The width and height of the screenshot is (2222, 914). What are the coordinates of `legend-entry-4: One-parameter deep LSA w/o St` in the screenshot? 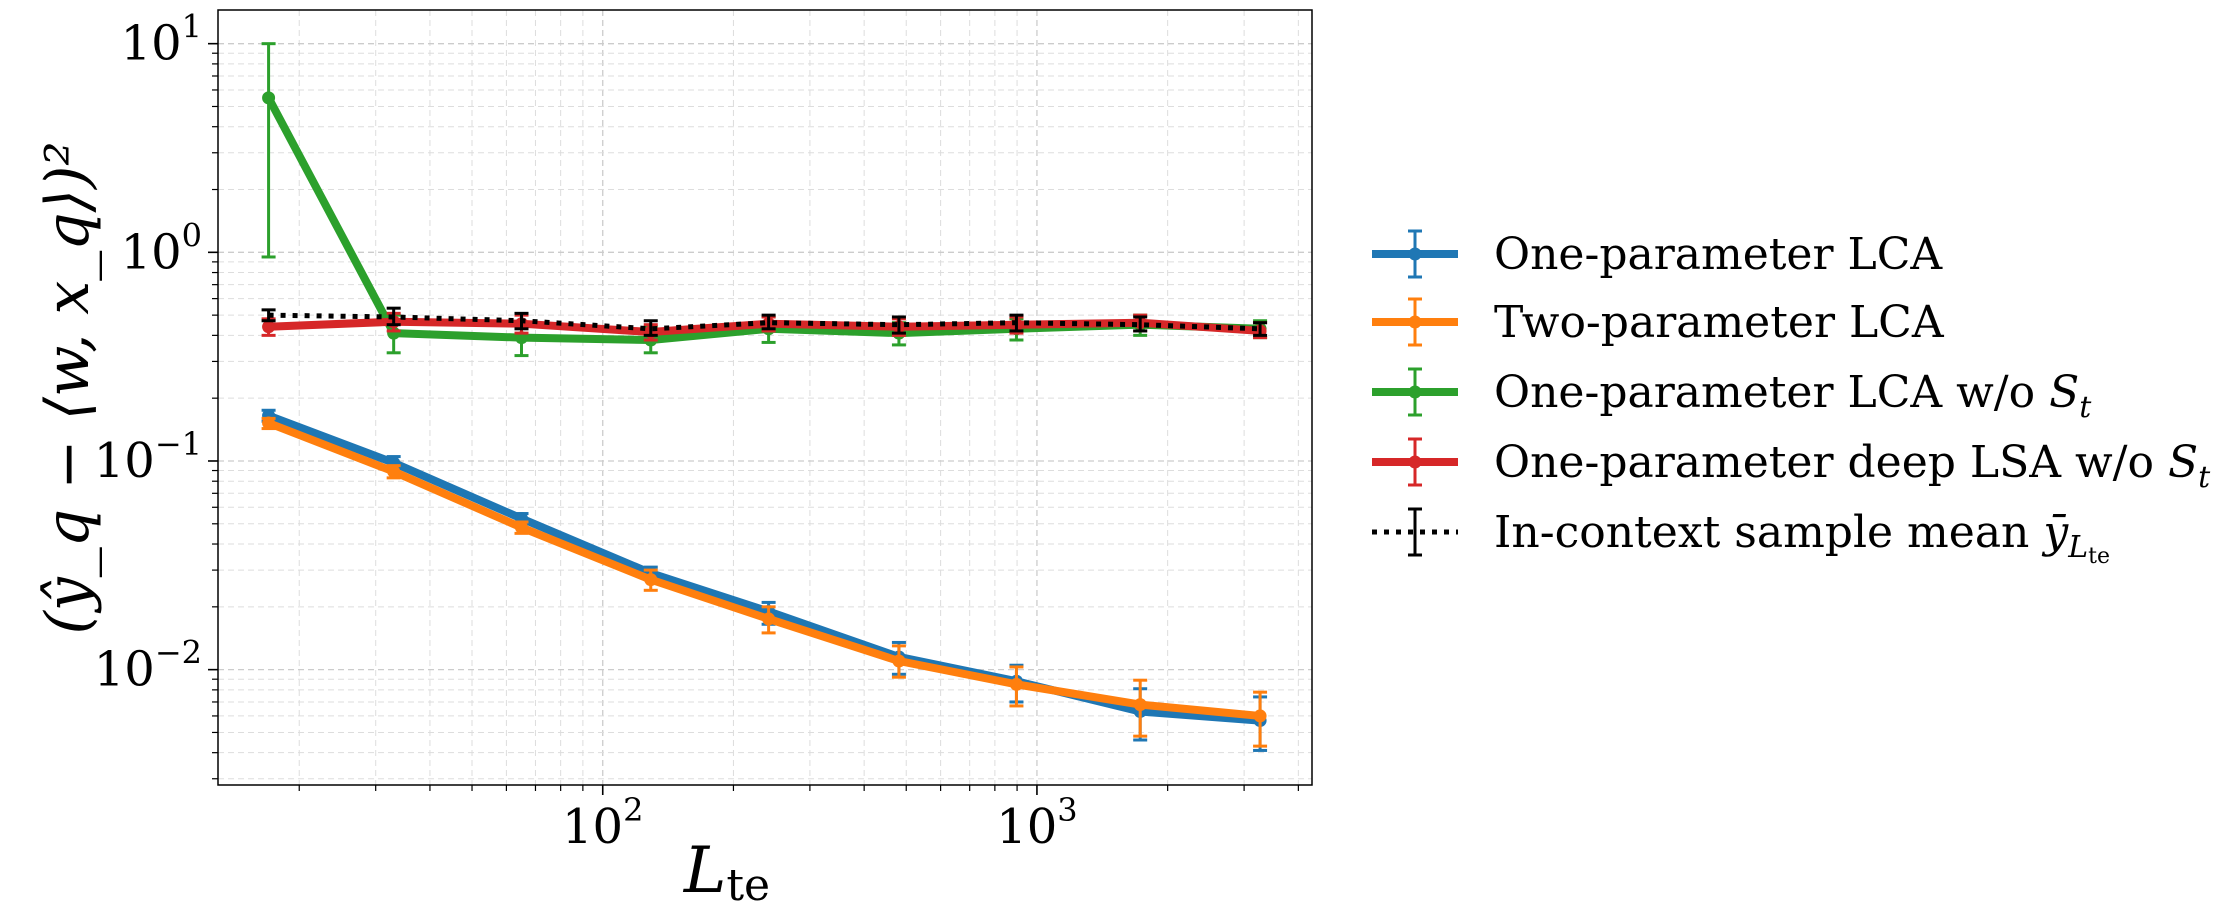 It's located at (1791, 466).